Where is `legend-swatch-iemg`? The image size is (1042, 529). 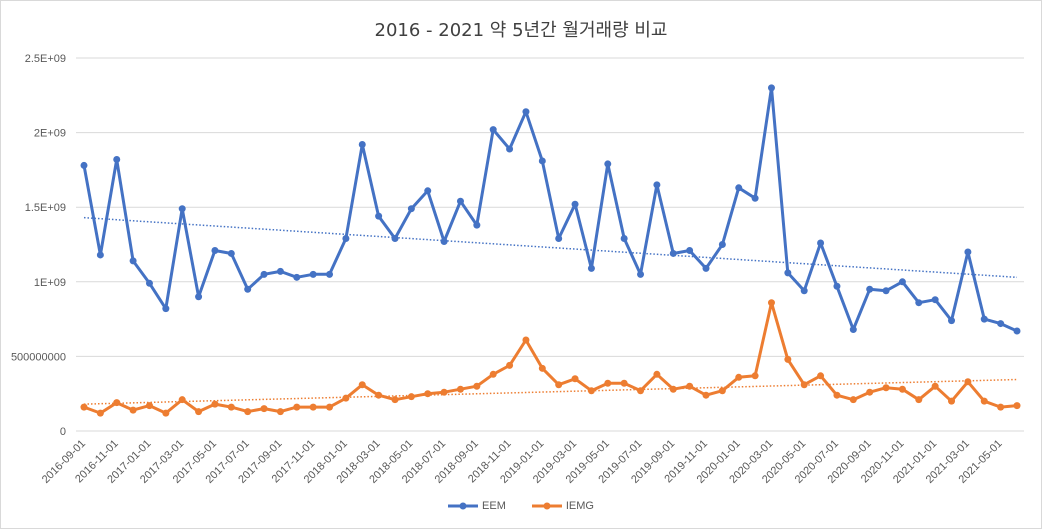
legend-swatch-iemg is located at coordinates (546, 506).